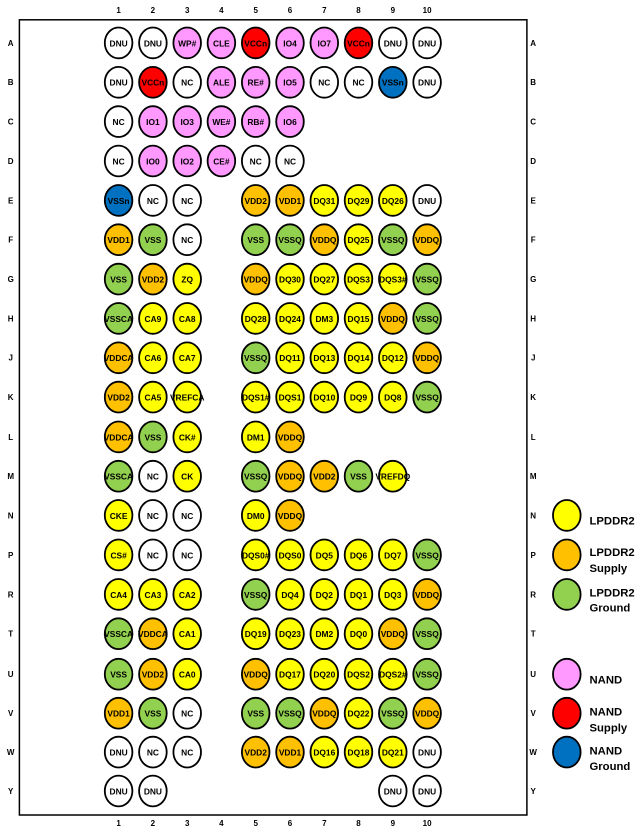 The height and width of the screenshot is (833, 642). Describe the element at coordinates (325, 43) in the screenshot. I see `svg-text: IO7` at that location.